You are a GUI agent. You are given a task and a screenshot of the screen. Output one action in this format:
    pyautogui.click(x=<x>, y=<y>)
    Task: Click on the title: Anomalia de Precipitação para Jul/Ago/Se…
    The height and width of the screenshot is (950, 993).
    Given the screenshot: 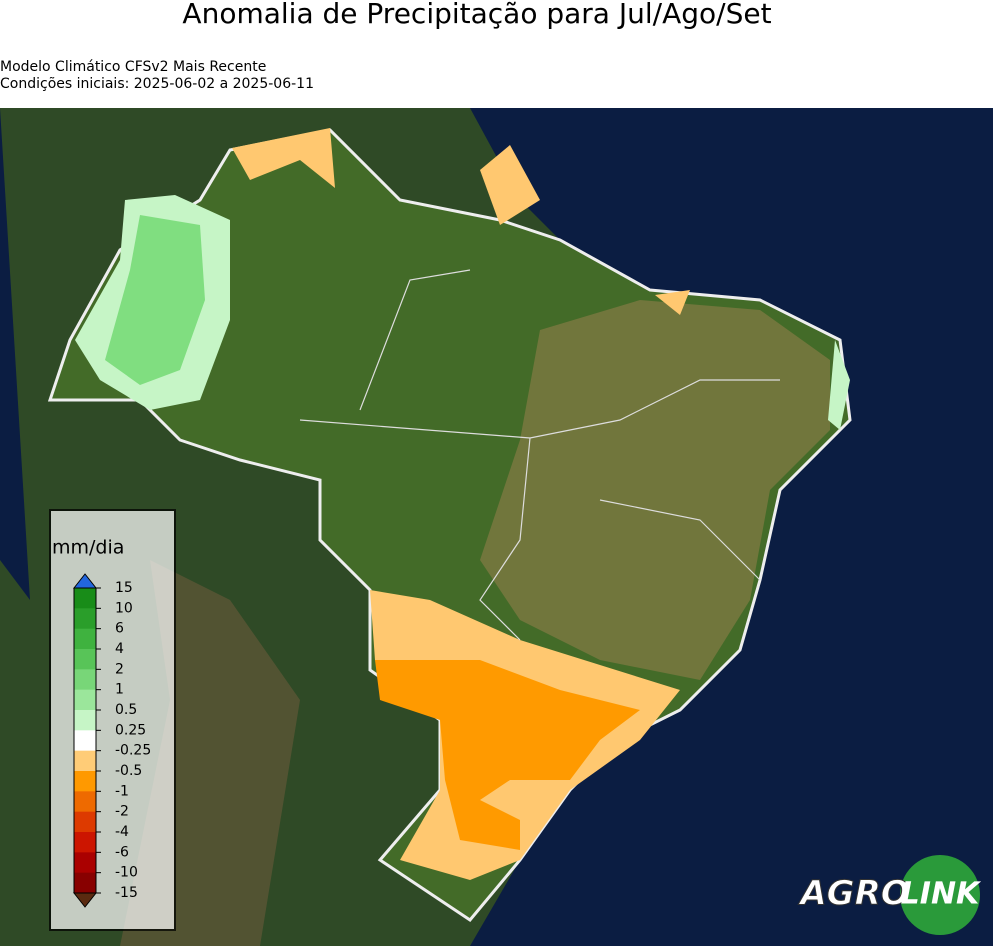 What is the action you would take?
    pyautogui.click(x=476, y=15)
    